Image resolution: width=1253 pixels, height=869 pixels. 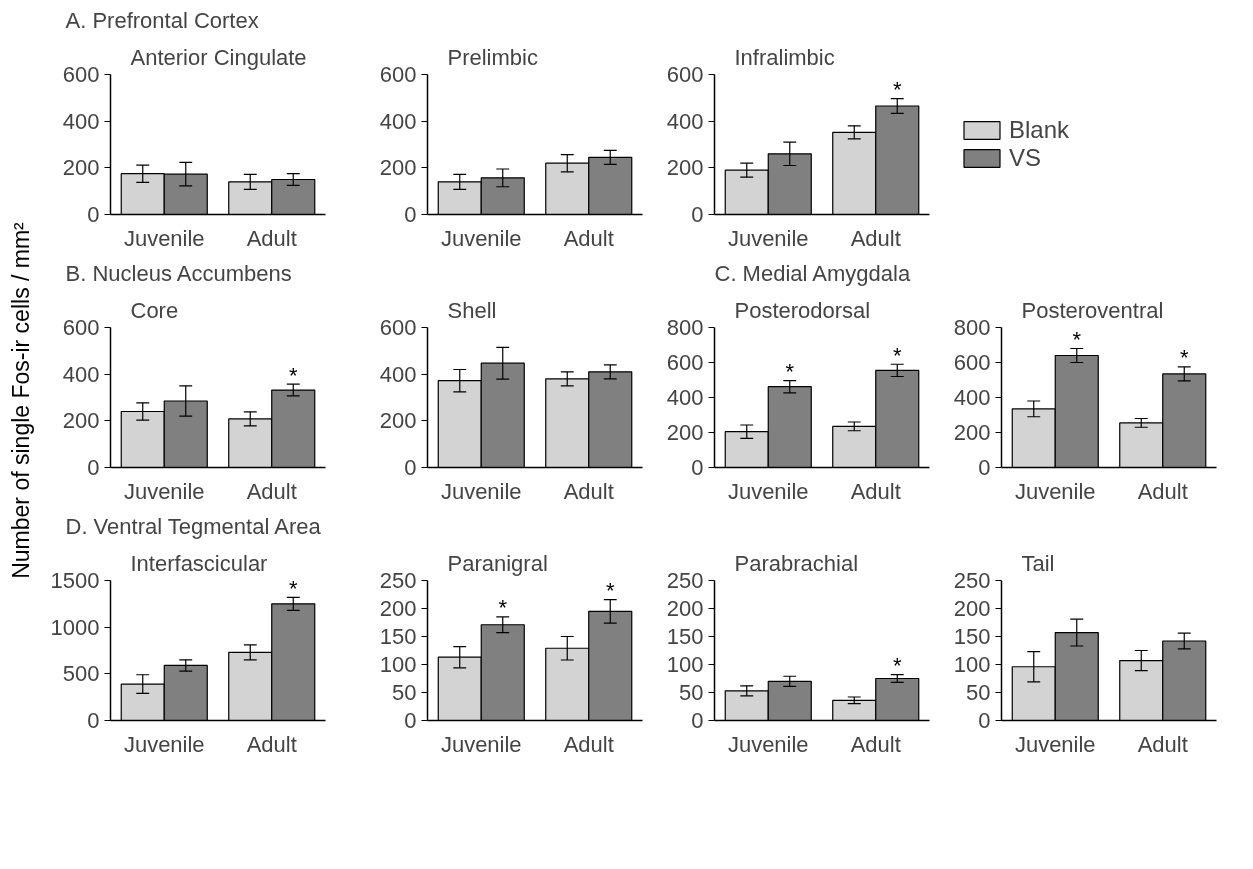 What do you see at coordinates (1025, 158) in the screenshot?
I see `legend-label: VS` at bounding box center [1025, 158].